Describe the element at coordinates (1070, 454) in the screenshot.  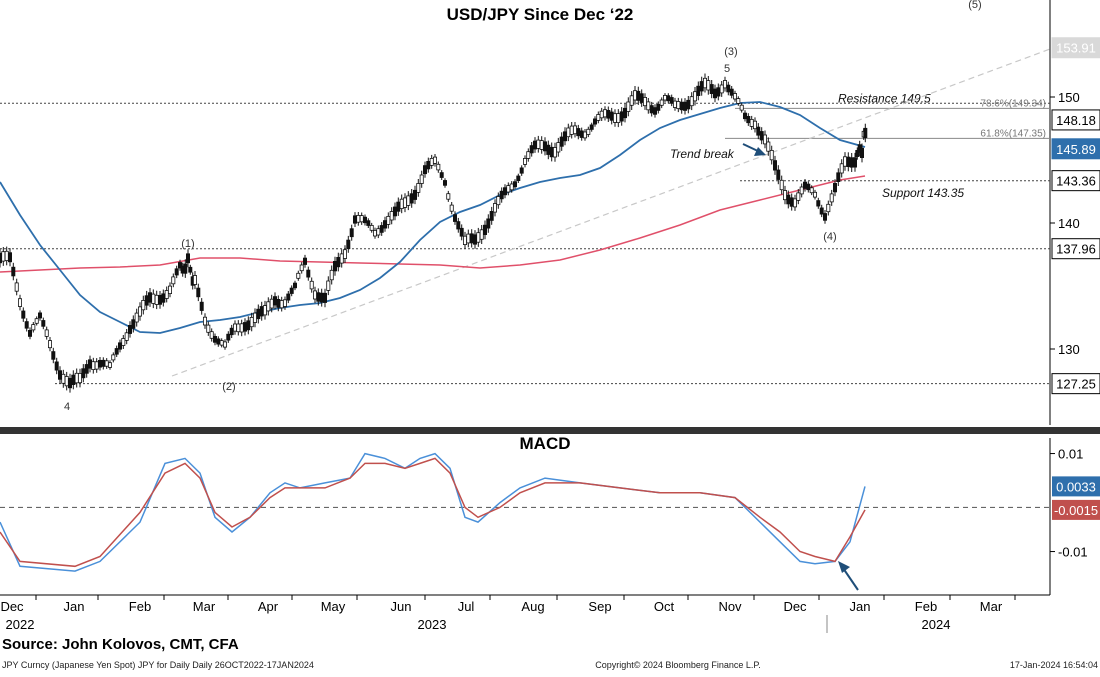
I see `macd-y-tick-label: 0.01` at that location.